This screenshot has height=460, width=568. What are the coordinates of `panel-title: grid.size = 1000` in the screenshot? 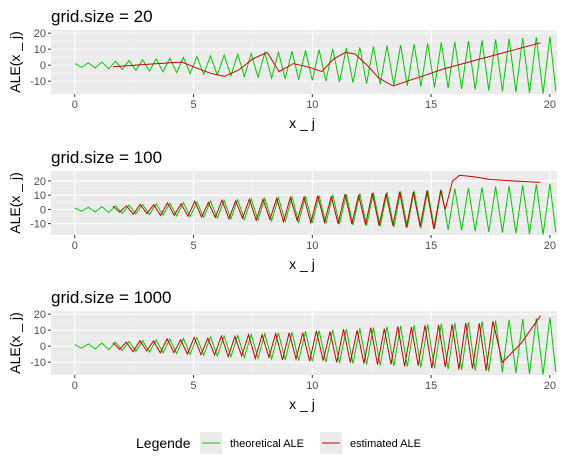 It's located at (111, 297).